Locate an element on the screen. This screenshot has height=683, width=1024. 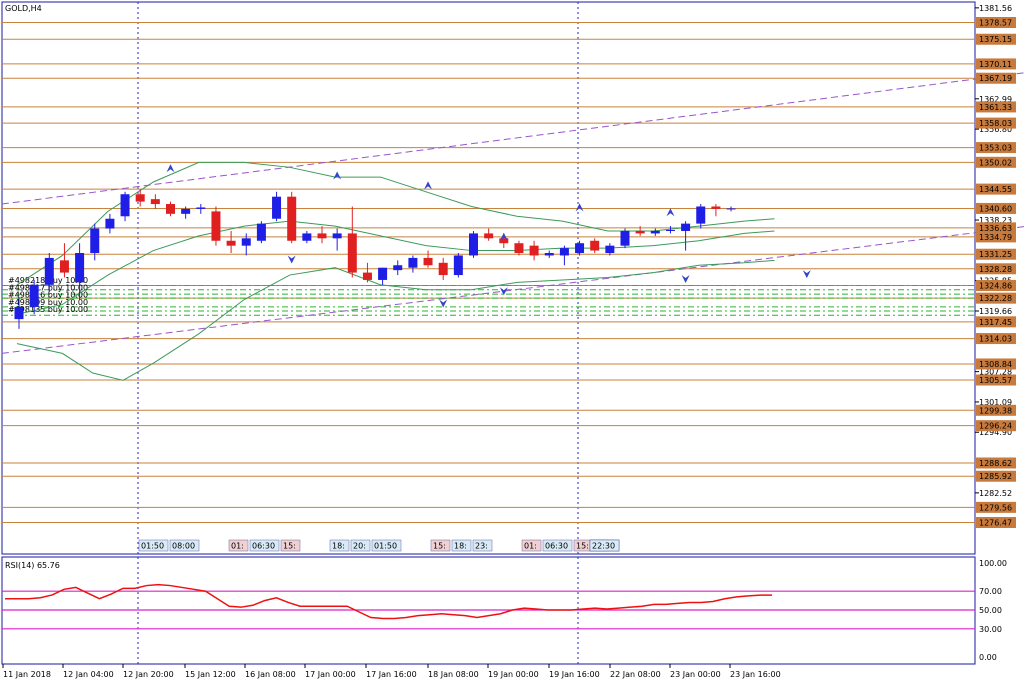
level-price-label: 1308.84 is located at coordinates (995, 364).